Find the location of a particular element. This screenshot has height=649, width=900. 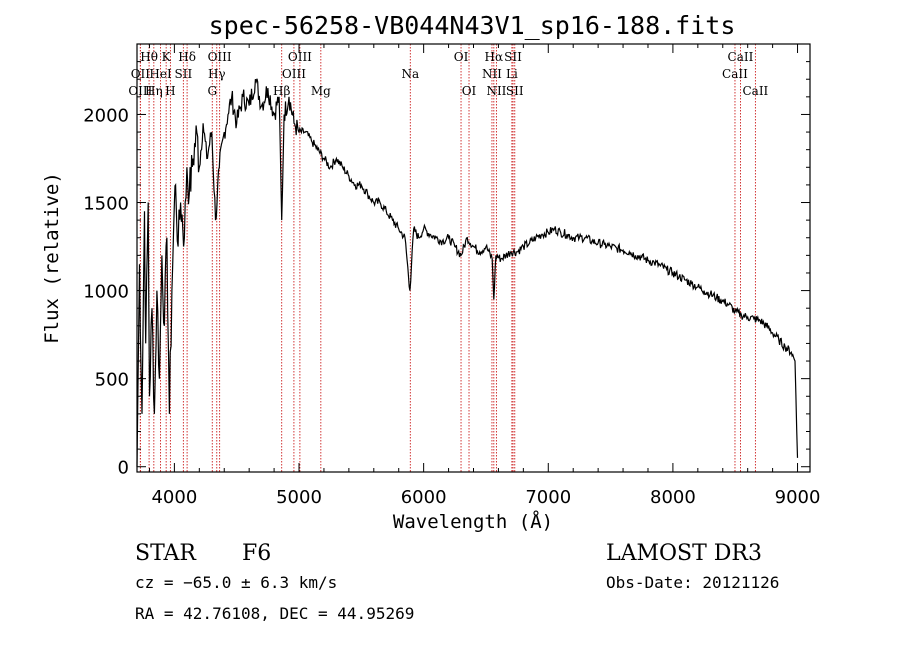

chart-title: spec-56258-VB044N43V1_sp16-188.fits is located at coordinates (472, 25).